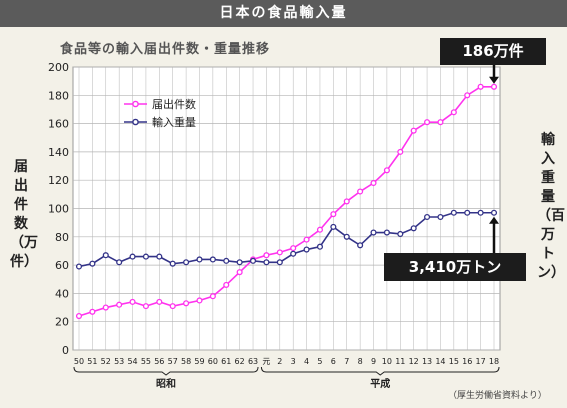  Describe the element at coordinates (146, 361) in the screenshot. I see `x-tick-label: 55` at that location.